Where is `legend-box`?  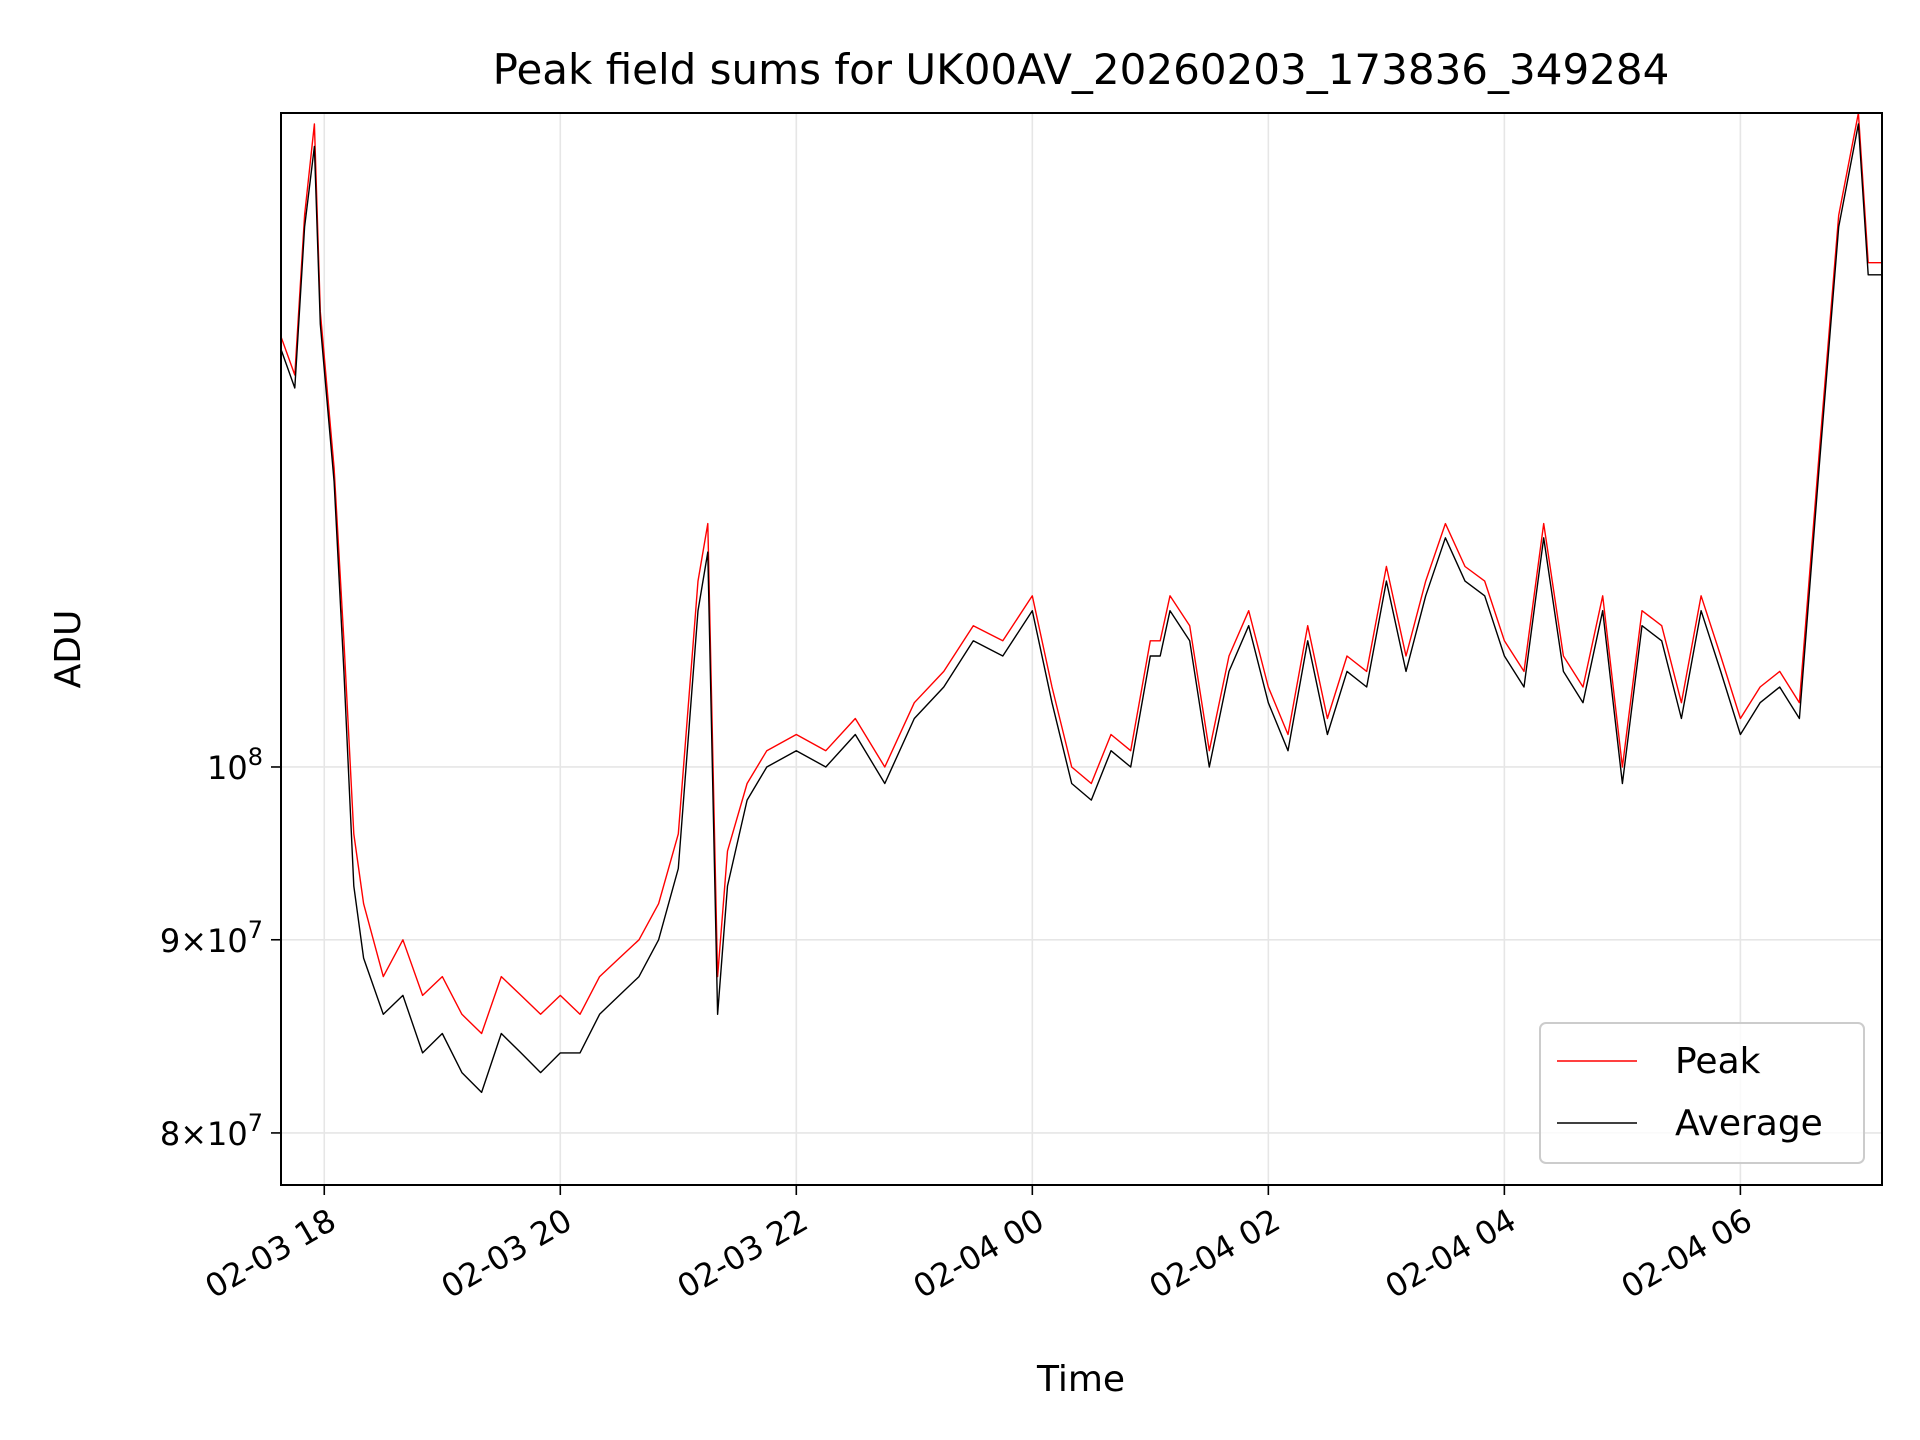 legend-box is located at coordinates (1702, 1093).